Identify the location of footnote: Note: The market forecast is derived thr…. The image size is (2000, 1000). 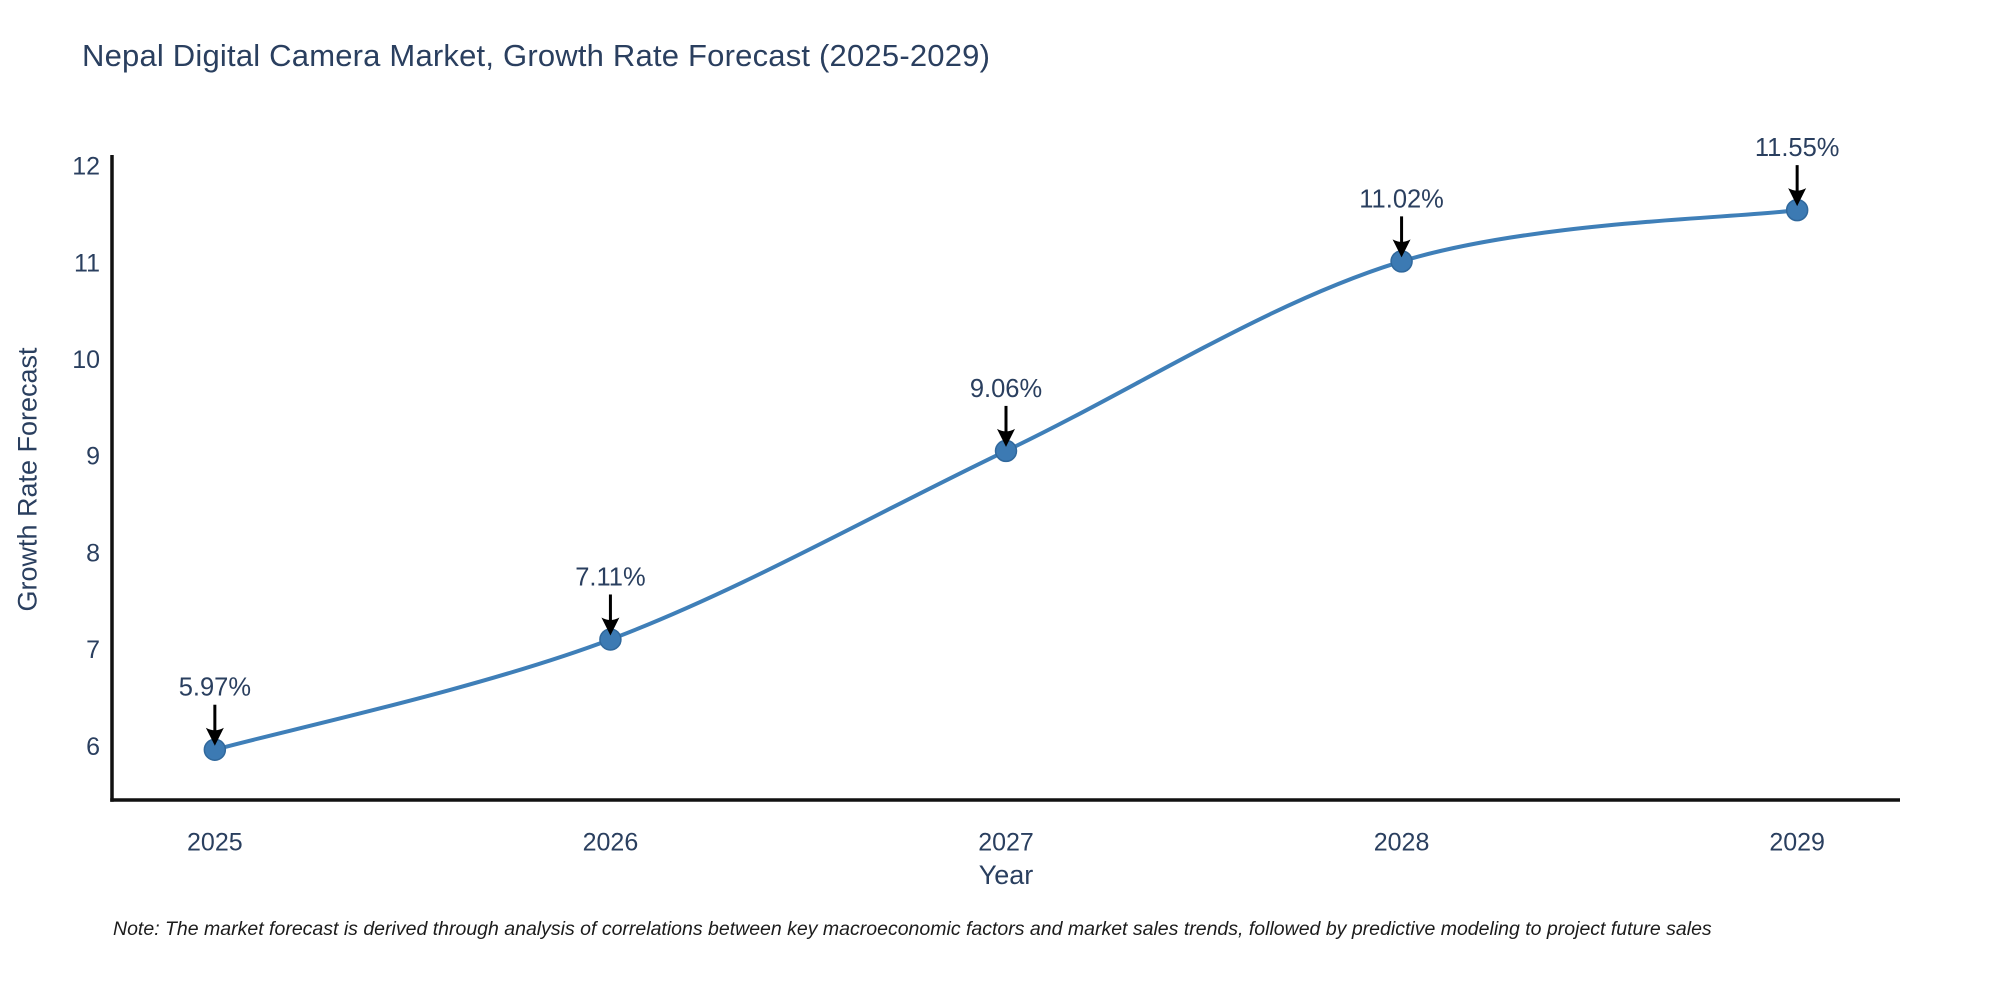
(912, 929).